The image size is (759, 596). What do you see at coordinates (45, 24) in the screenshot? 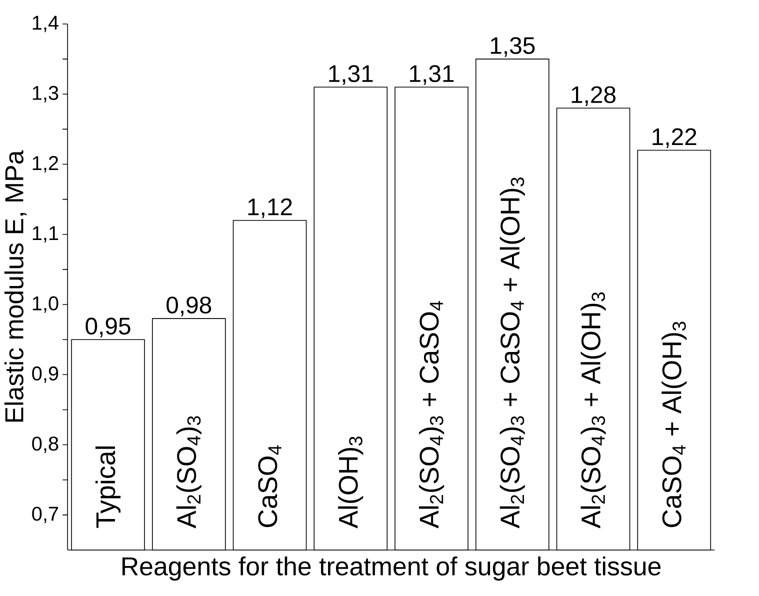
I see `y-tick-label: 1,4` at bounding box center [45, 24].